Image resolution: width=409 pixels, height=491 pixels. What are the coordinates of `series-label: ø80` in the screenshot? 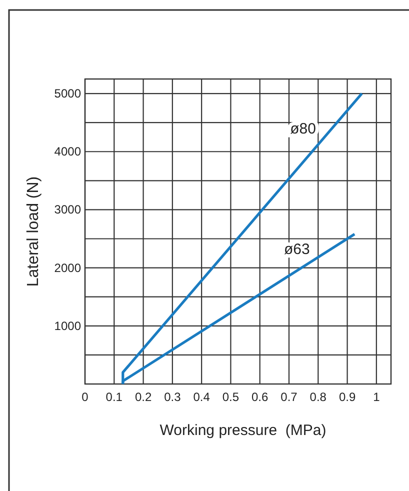 It's located at (303, 129).